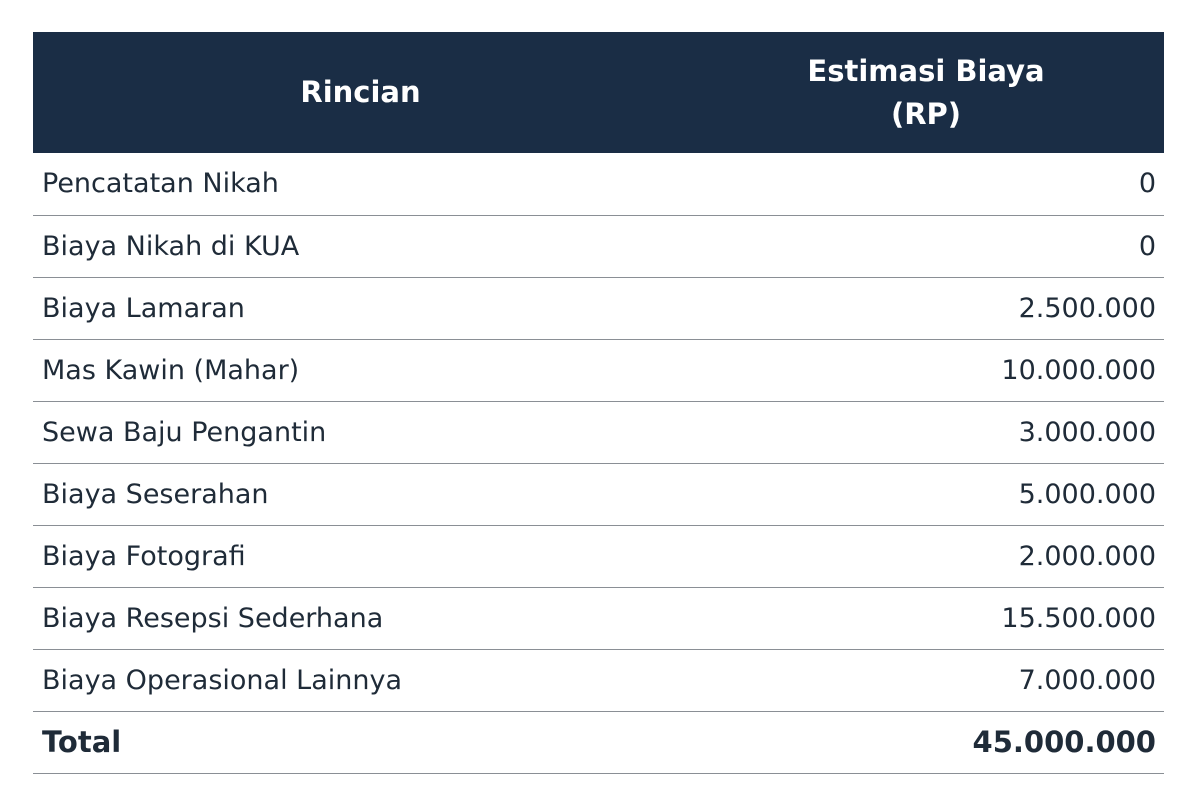  Describe the element at coordinates (598, 308) in the screenshot. I see `table-row: Biaya Lamaran 2.500.000` at that location.